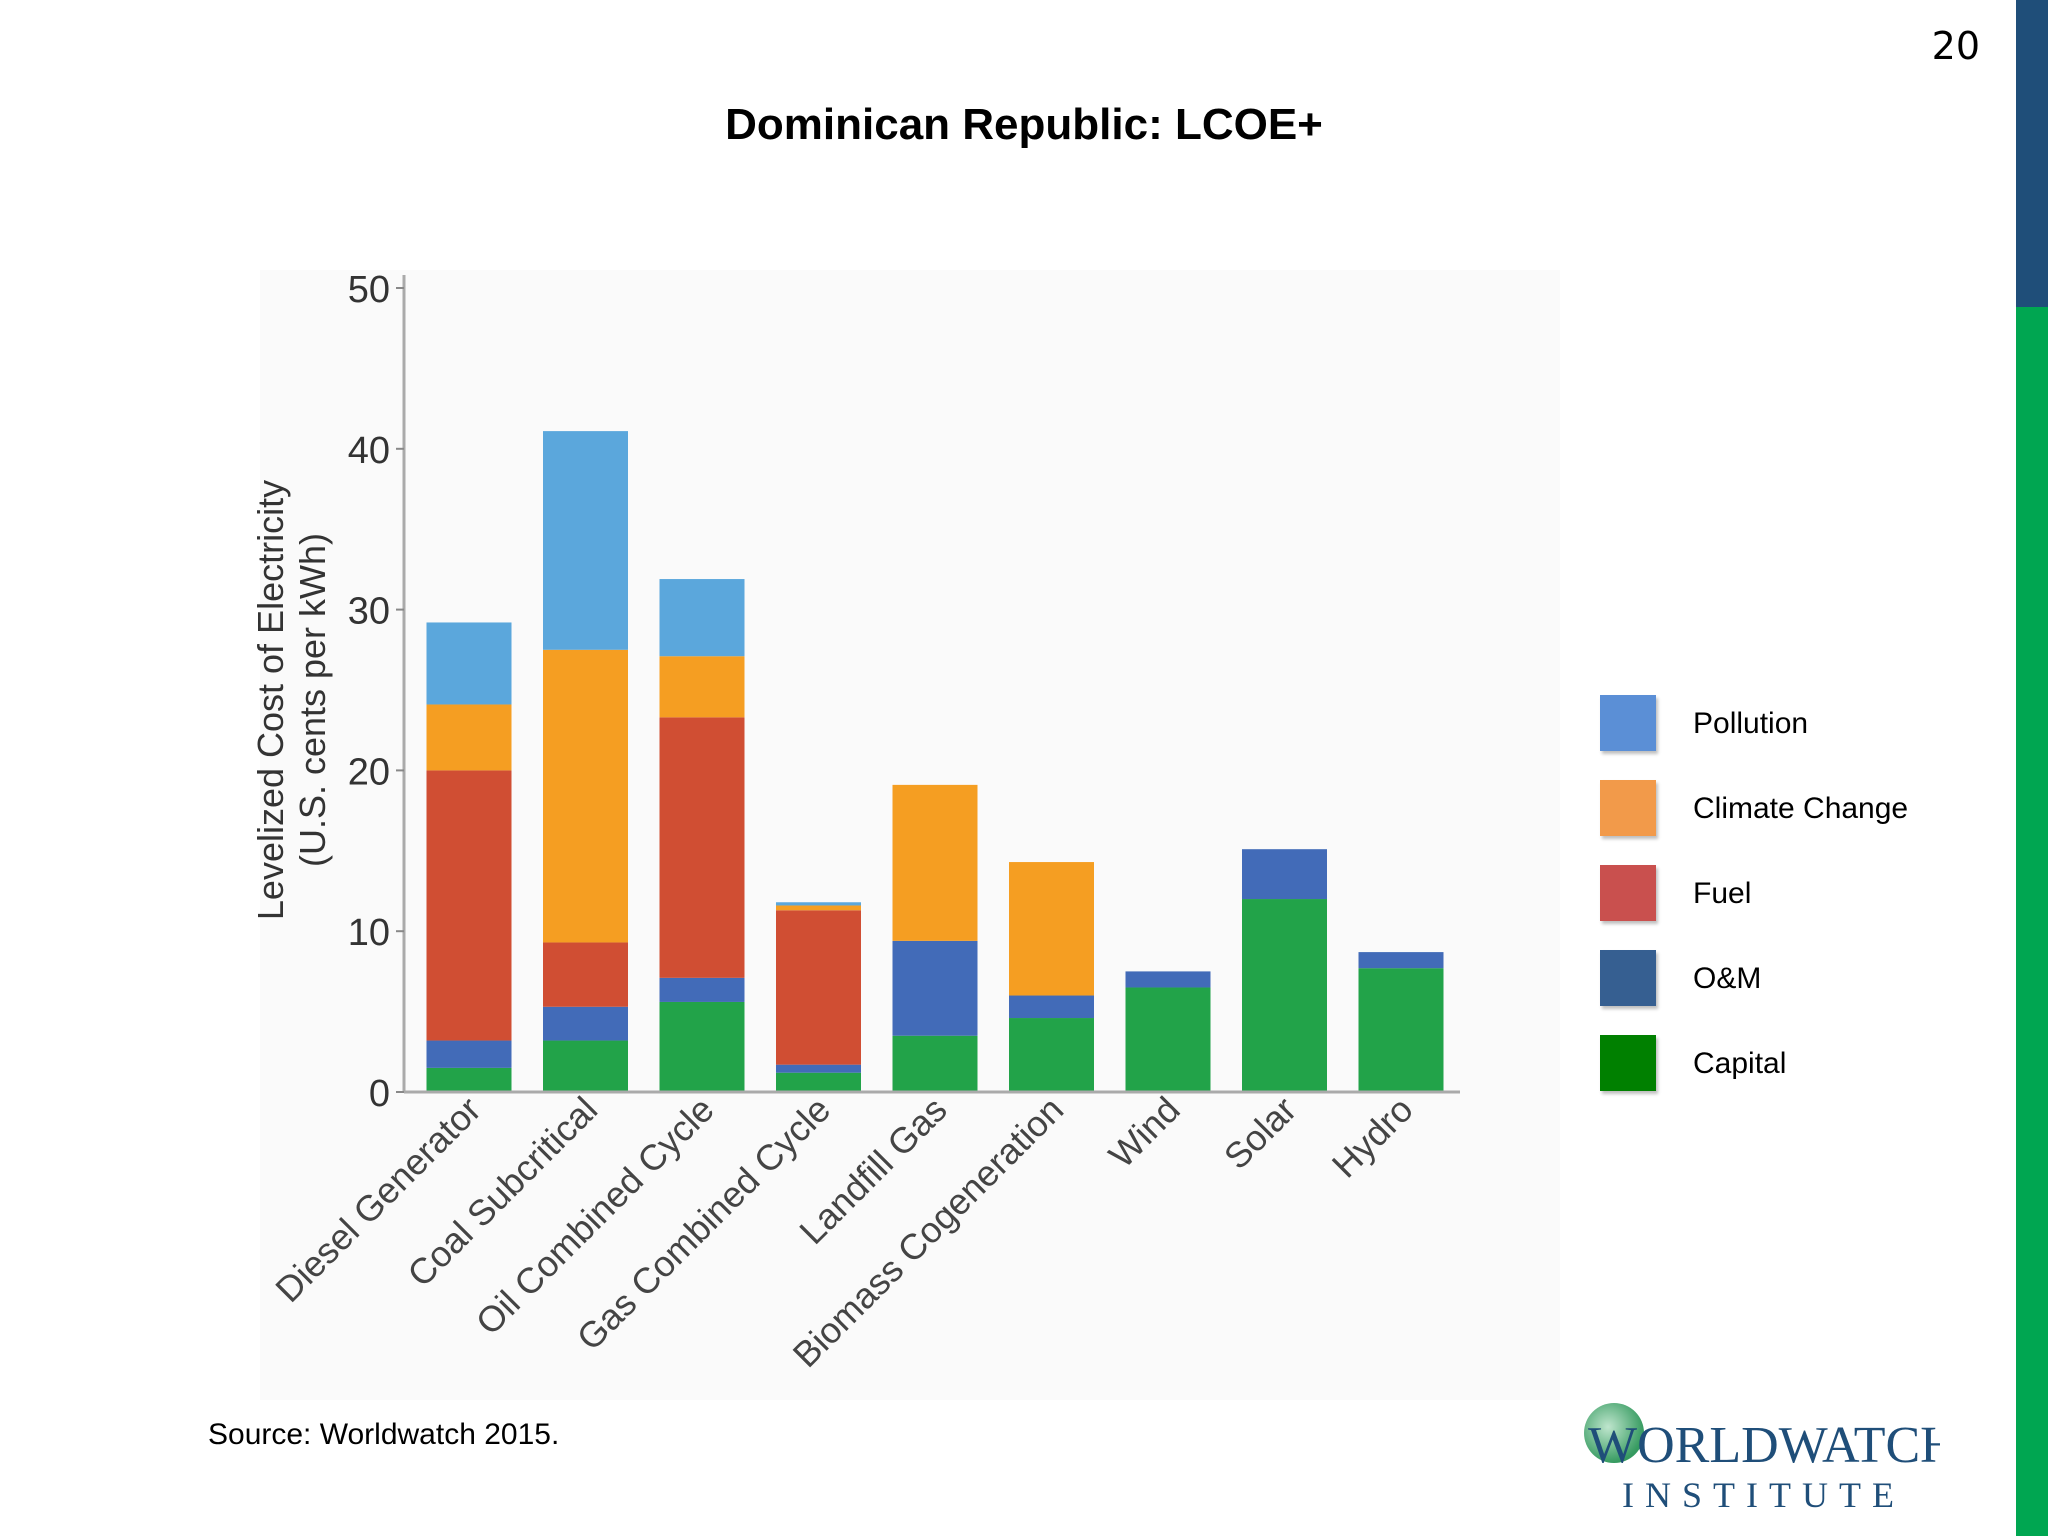  I want to click on logo-line1: WORLDWATCH, so click(1764, 1445).